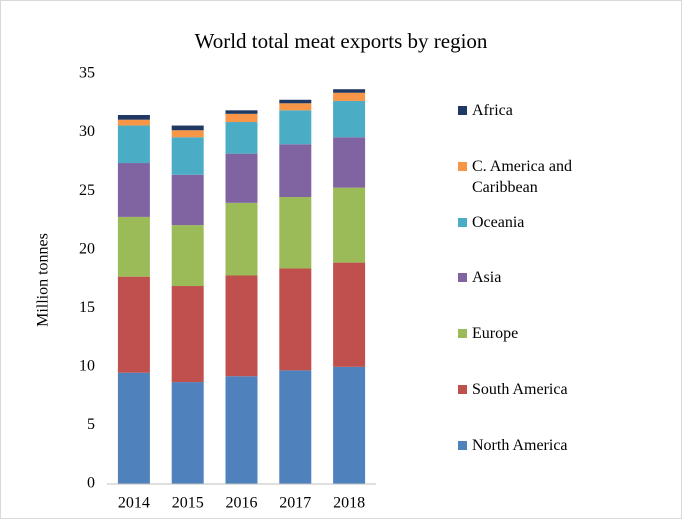 The height and width of the screenshot is (519, 682). I want to click on chart-title: World total meat exports by region, so click(341, 41).